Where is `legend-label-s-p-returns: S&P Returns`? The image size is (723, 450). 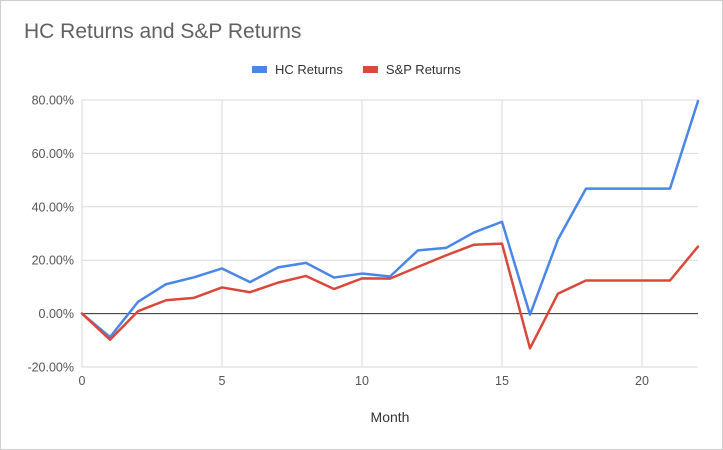
legend-label-s-p-returns: S&P Returns is located at coordinates (423, 69).